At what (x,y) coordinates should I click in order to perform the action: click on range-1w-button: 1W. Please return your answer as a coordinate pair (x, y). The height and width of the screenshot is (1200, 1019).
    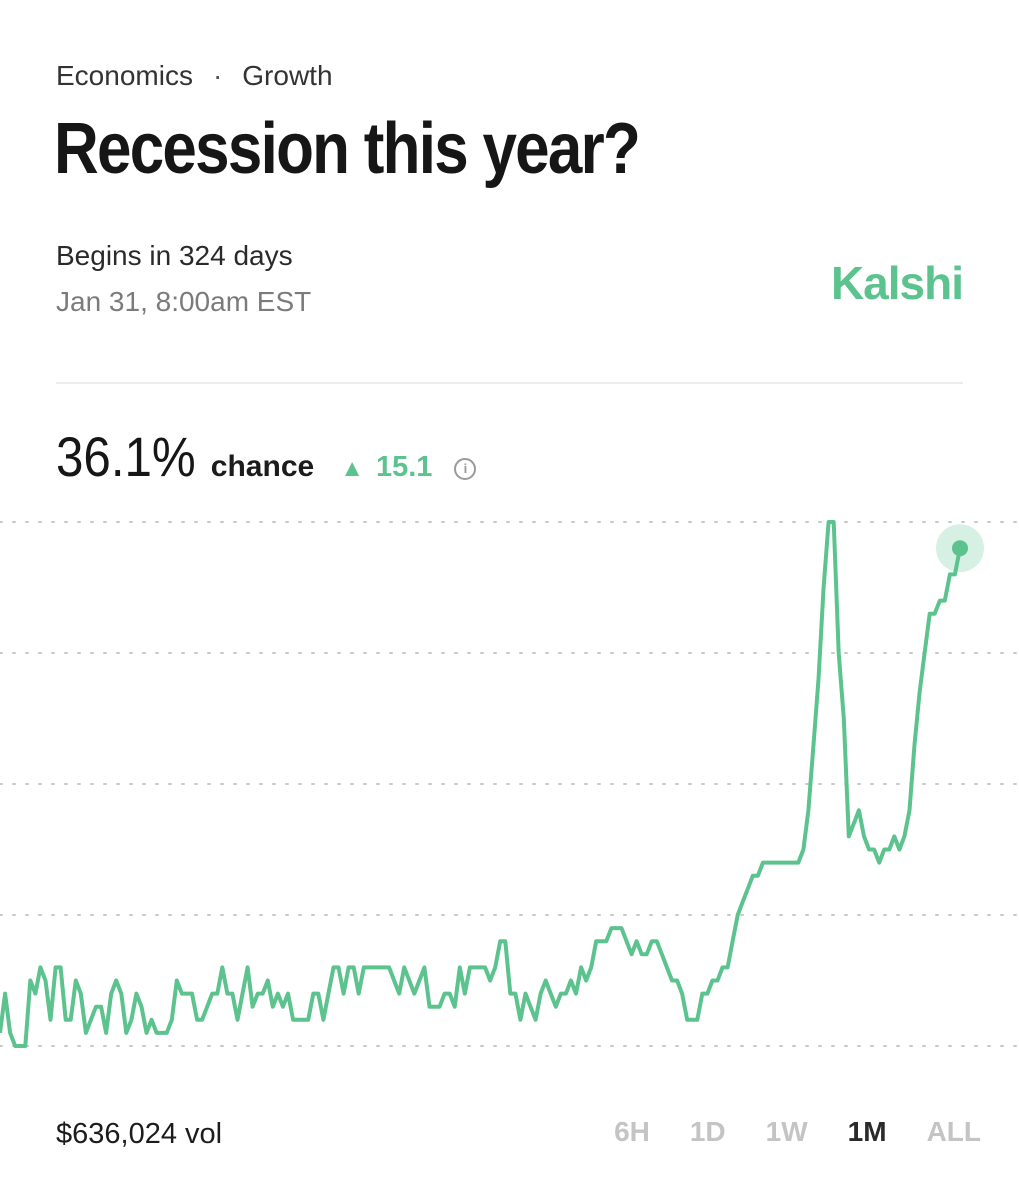
    Looking at the image, I should click on (786, 1131).